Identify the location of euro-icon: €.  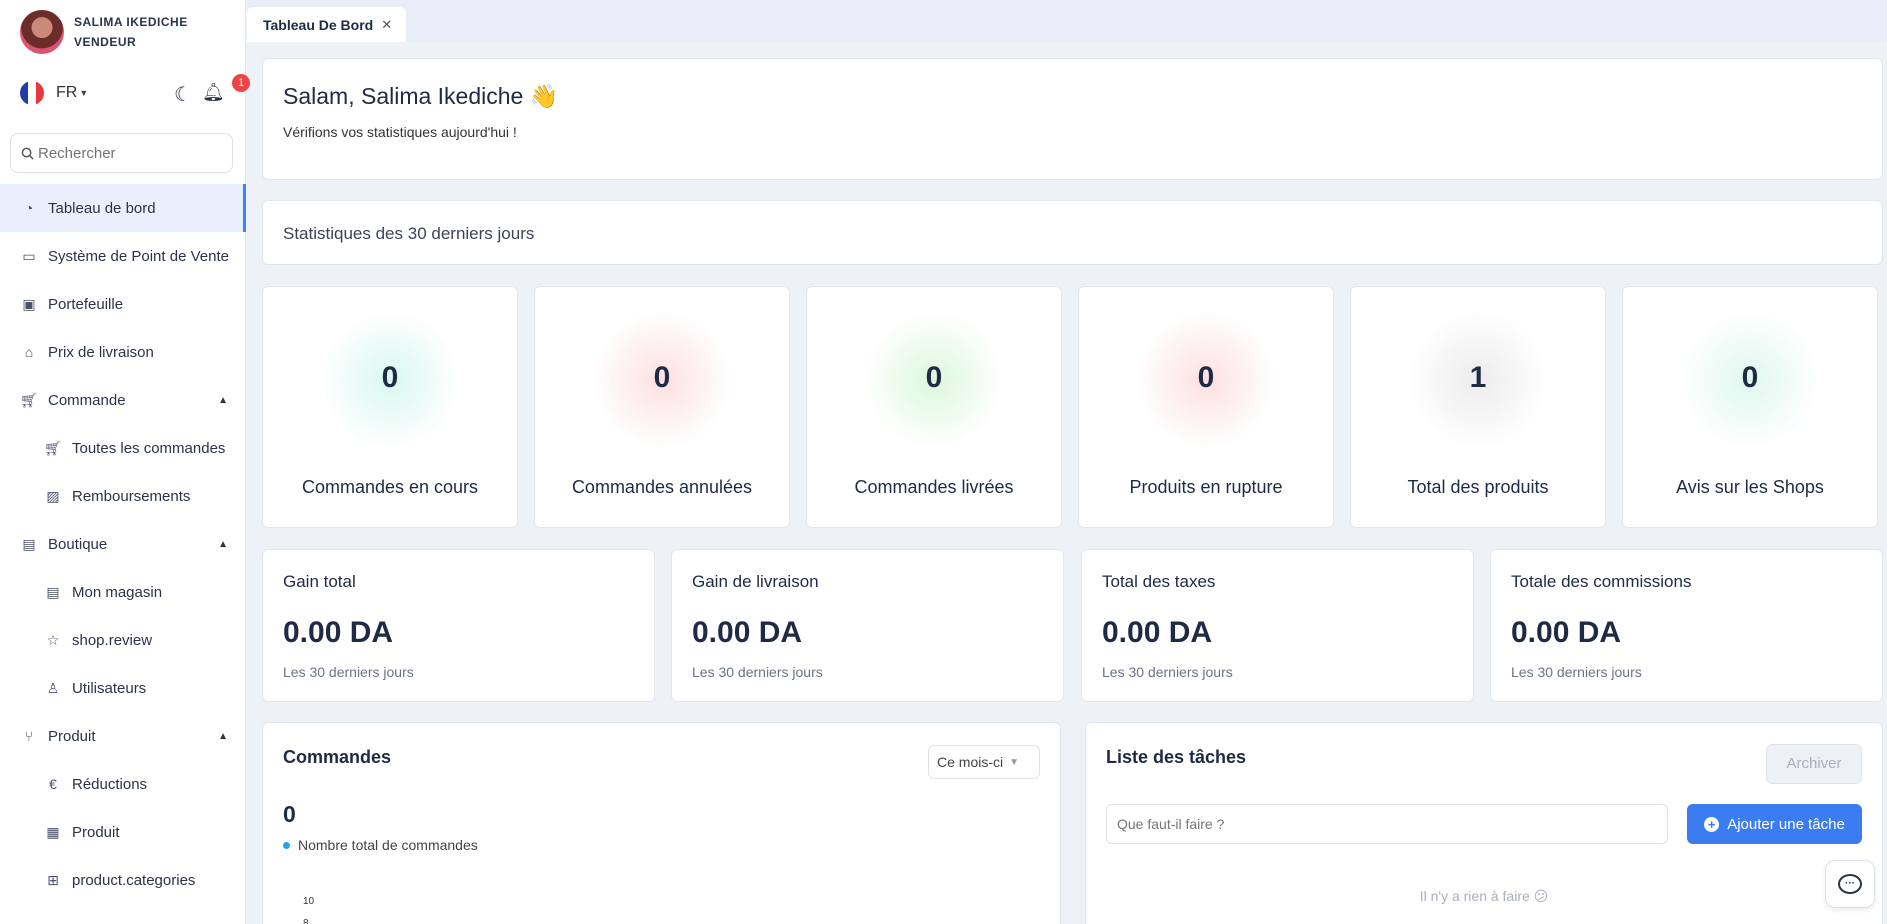
(53, 784).